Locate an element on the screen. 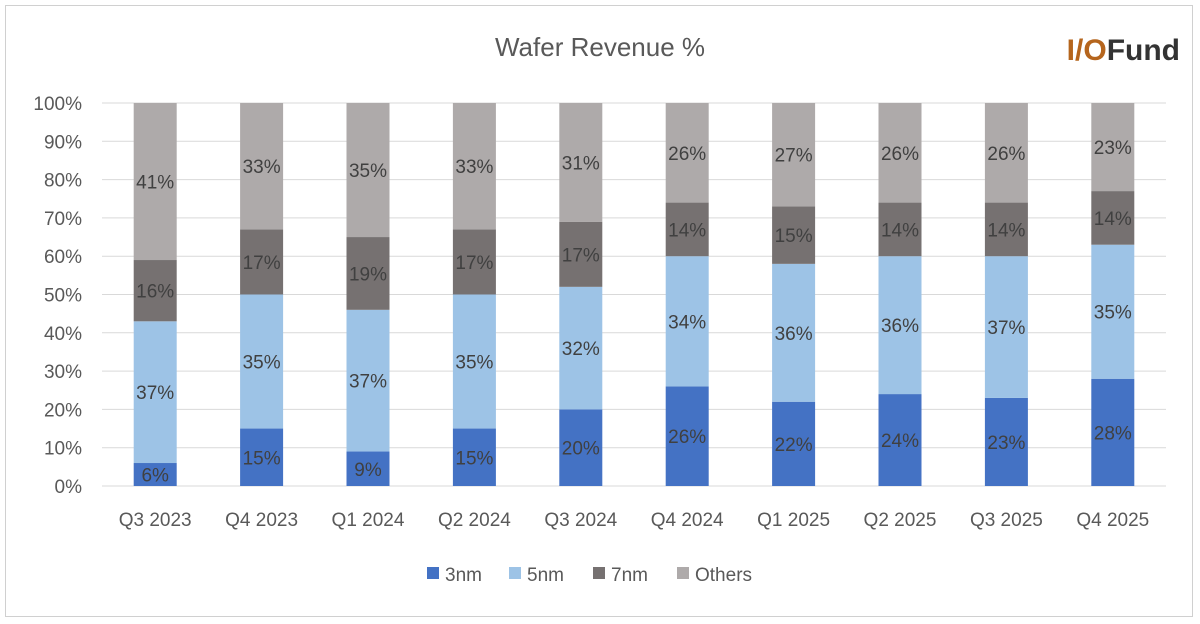  data-label: 32% is located at coordinates (581, 349).